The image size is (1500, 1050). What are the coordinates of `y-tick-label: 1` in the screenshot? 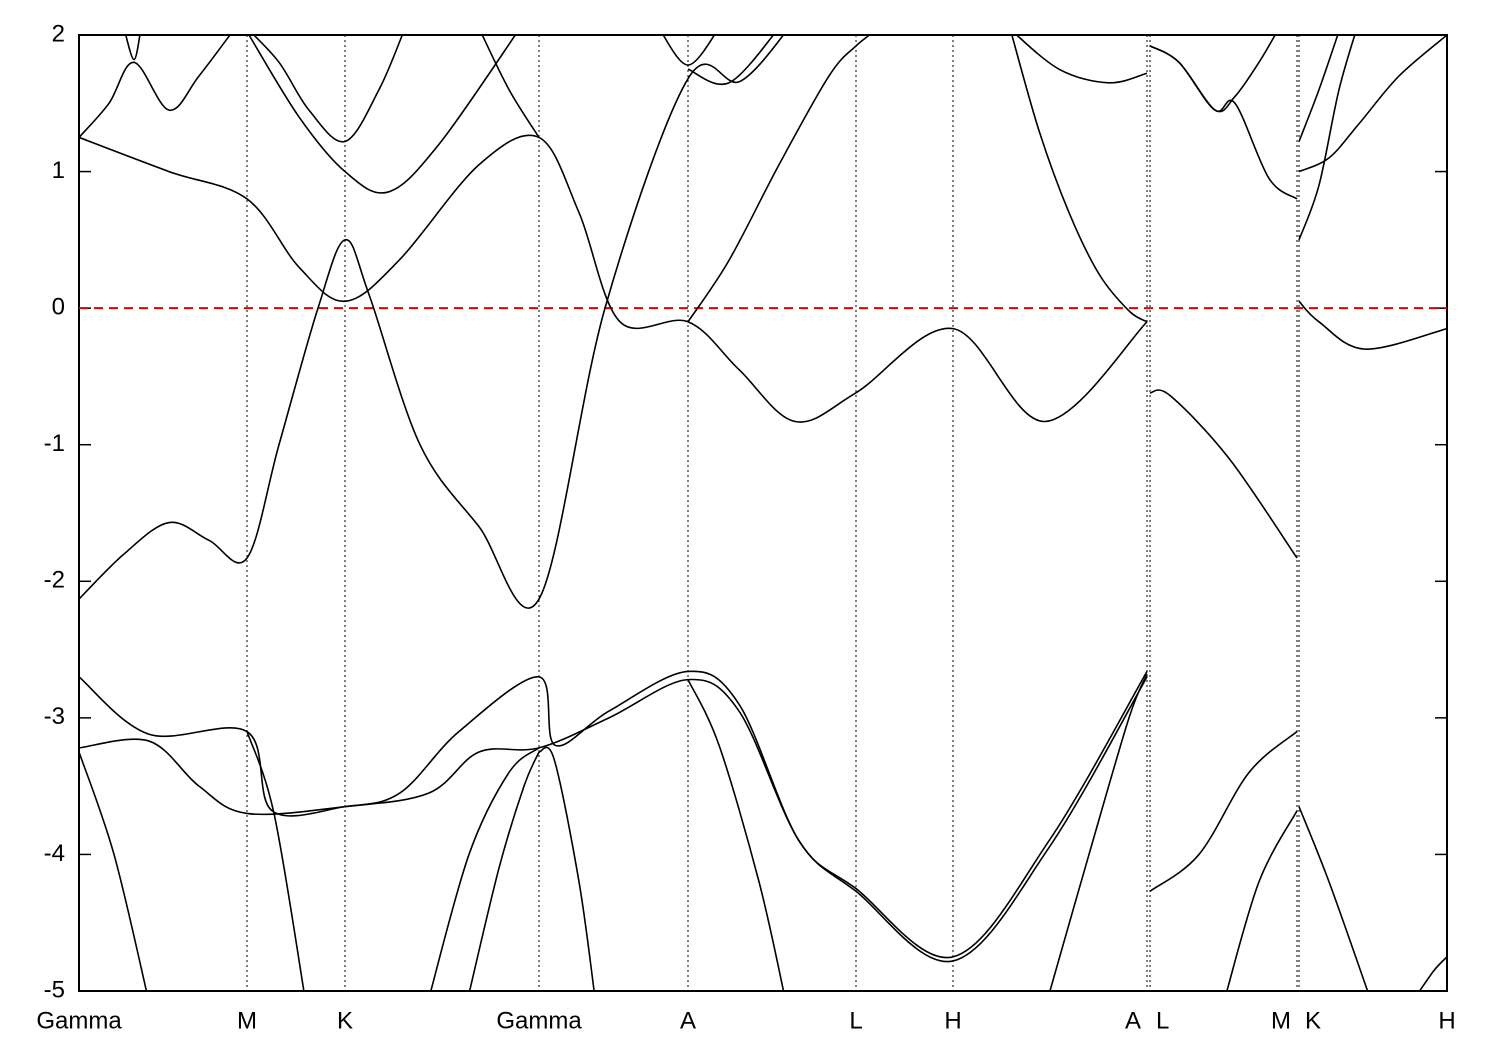 It's located at (58, 170).